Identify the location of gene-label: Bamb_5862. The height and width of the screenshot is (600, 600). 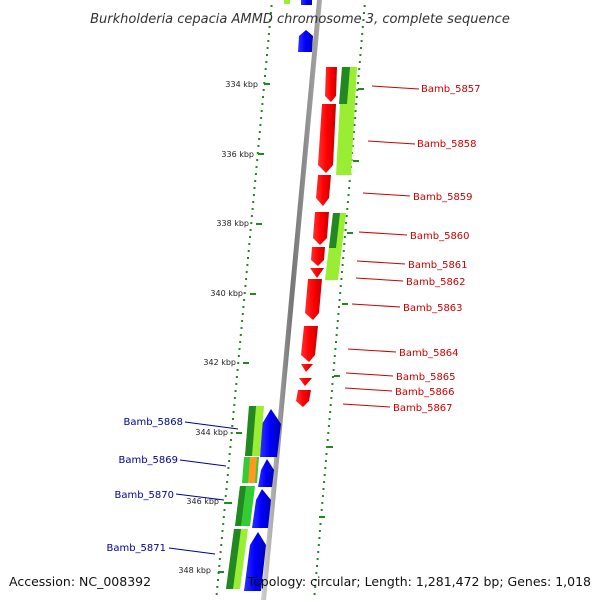
(436, 282).